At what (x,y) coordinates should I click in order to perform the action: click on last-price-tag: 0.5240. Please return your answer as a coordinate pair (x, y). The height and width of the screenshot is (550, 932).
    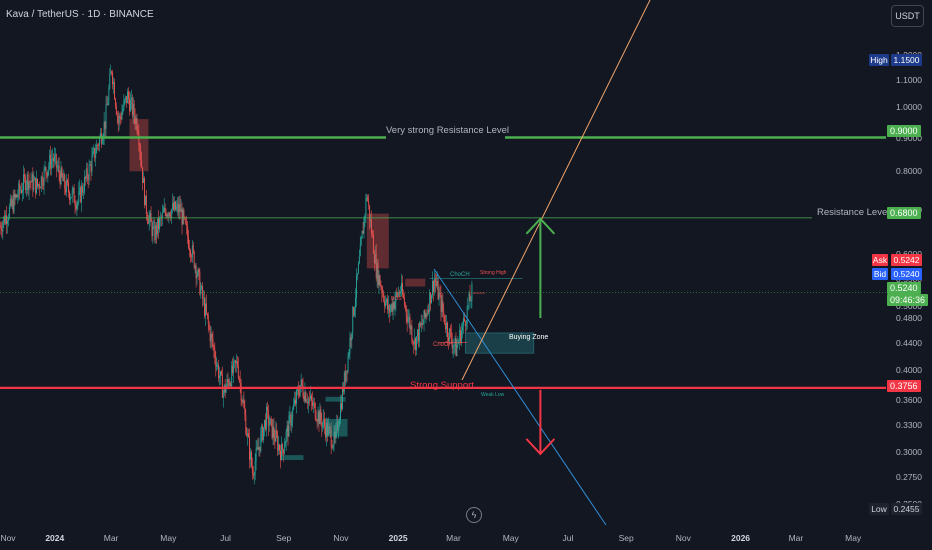
    Looking at the image, I should click on (904, 288).